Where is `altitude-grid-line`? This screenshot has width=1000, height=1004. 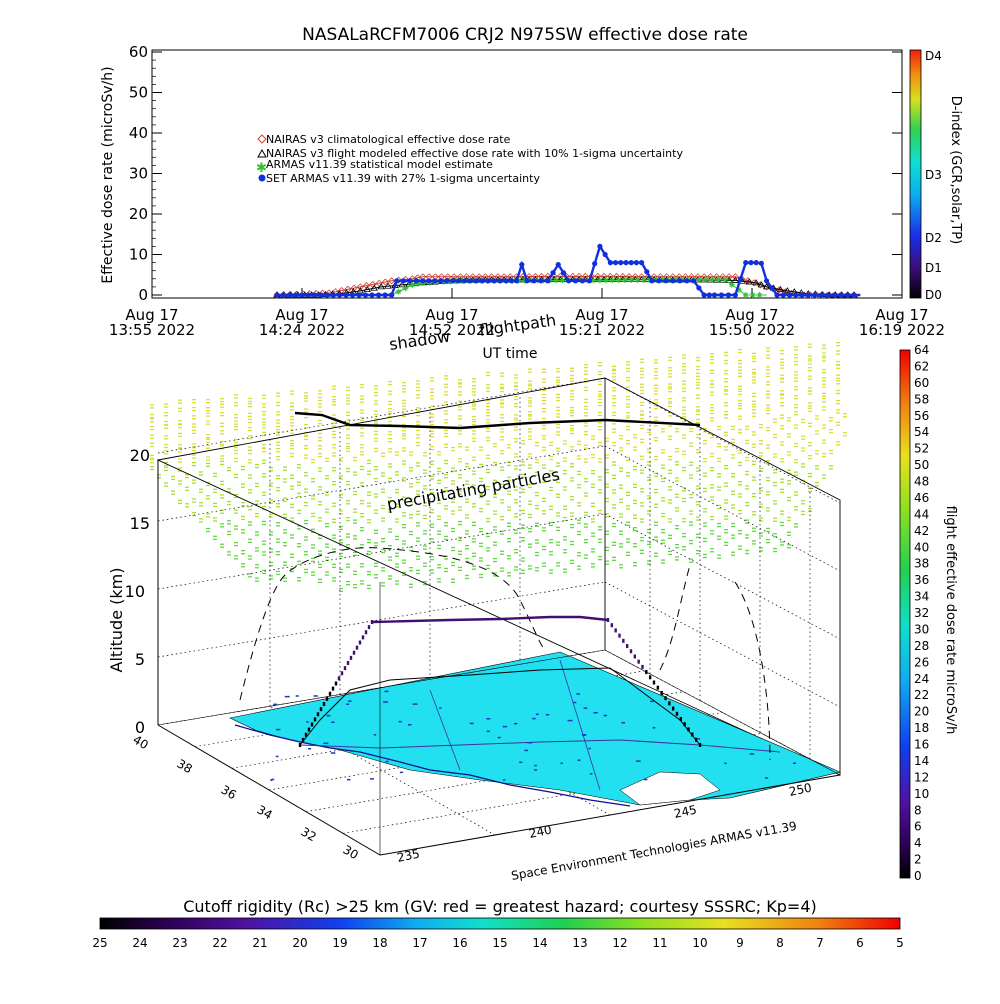
altitude-grid-line is located at coordinates (722, 508).